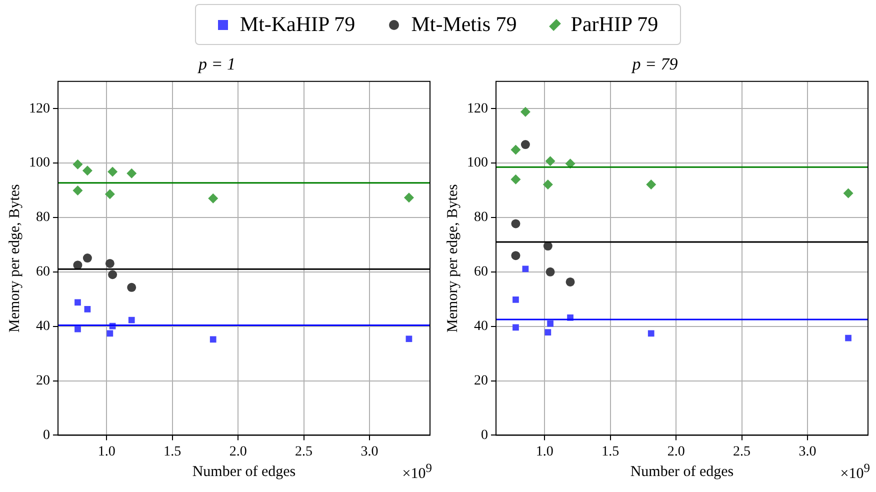  I want to click on chart-title: p = 1, so click(217, 64).